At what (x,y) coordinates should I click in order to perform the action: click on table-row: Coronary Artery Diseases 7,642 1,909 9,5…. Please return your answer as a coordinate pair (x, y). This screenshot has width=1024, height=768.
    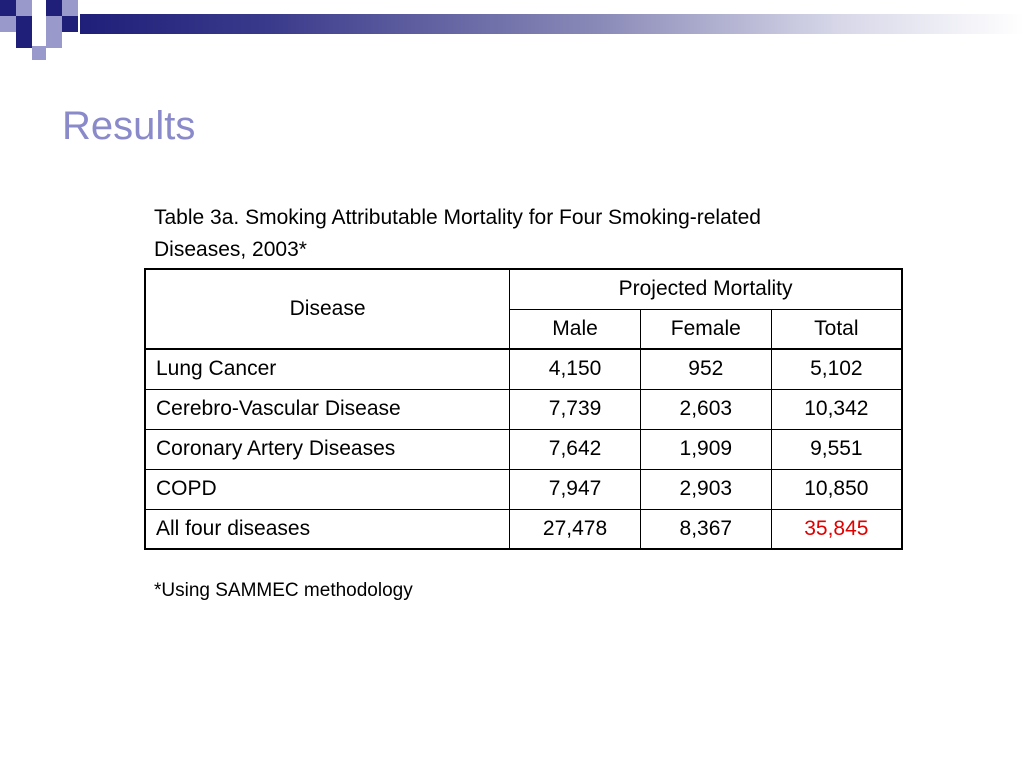
    Looking at the image, I should click on (523, 449).